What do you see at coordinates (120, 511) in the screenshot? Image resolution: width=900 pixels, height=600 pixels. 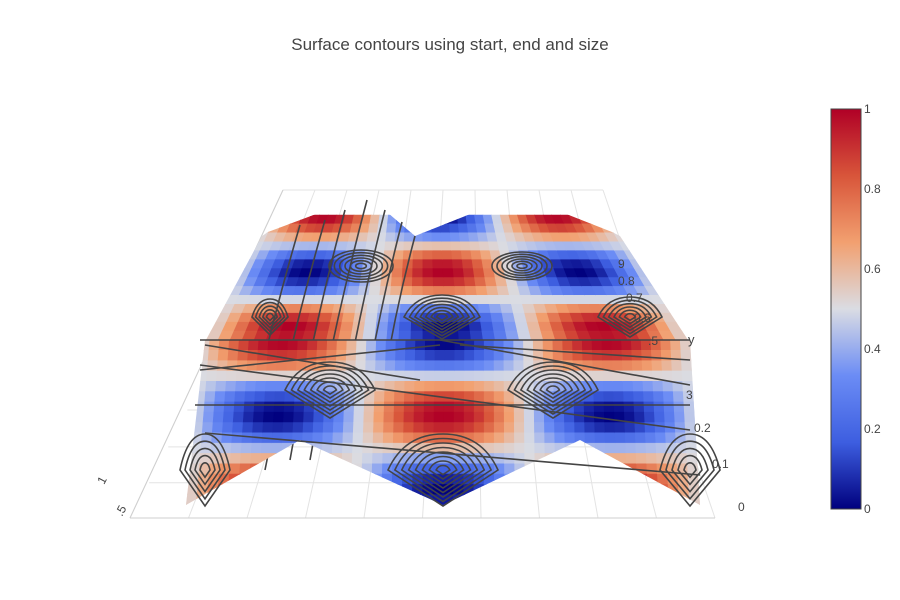 I see `x-tick-label: .5` at bounding box center [120, 511].